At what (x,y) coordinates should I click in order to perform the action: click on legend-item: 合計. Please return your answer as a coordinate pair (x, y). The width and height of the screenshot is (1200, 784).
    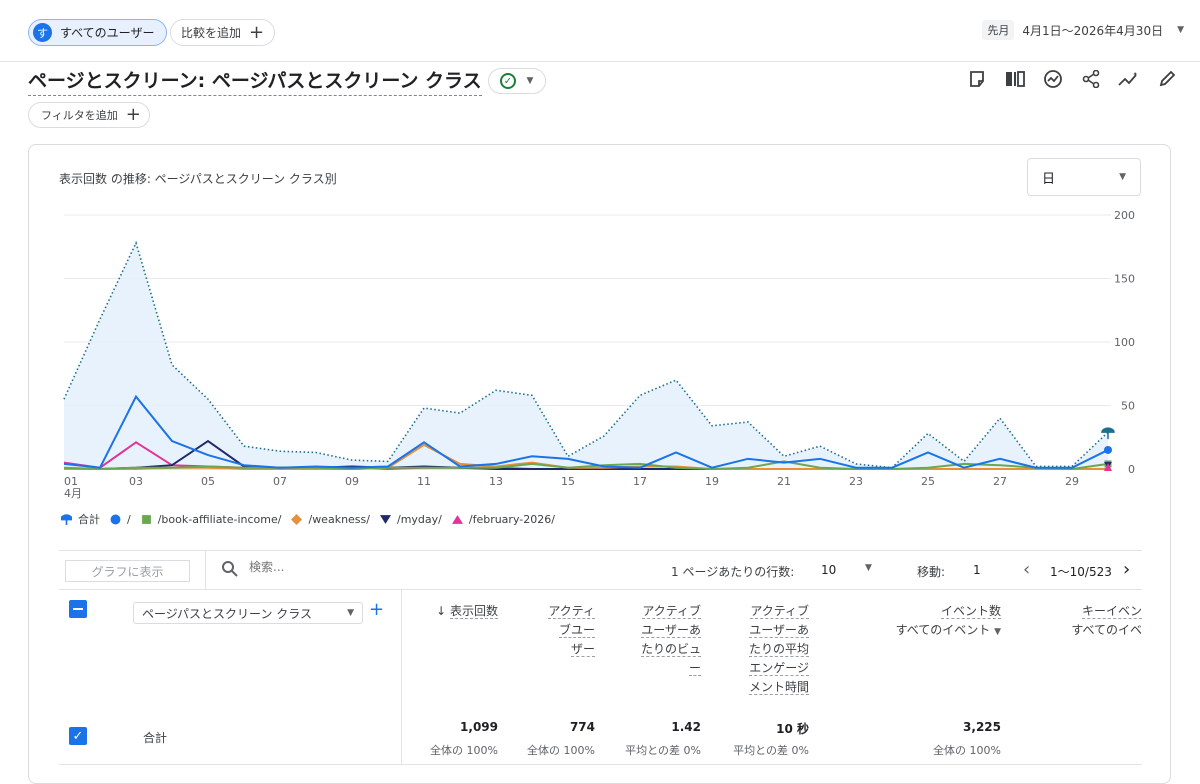
    Looking at the image, I should click on (80, 519).